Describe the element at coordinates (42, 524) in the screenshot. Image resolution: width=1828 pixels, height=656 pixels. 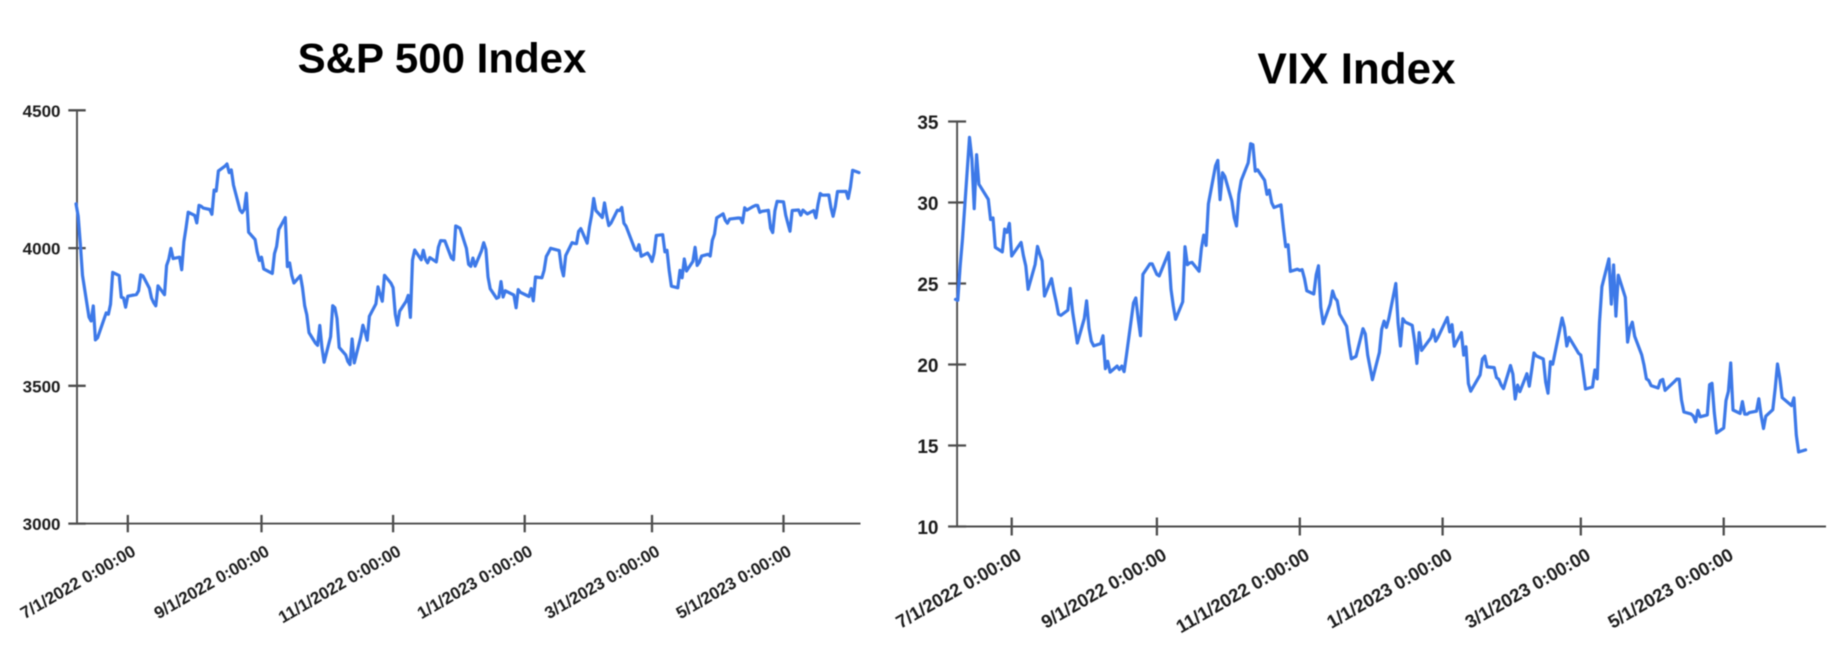
I see `svg-text: 3000` at that location.